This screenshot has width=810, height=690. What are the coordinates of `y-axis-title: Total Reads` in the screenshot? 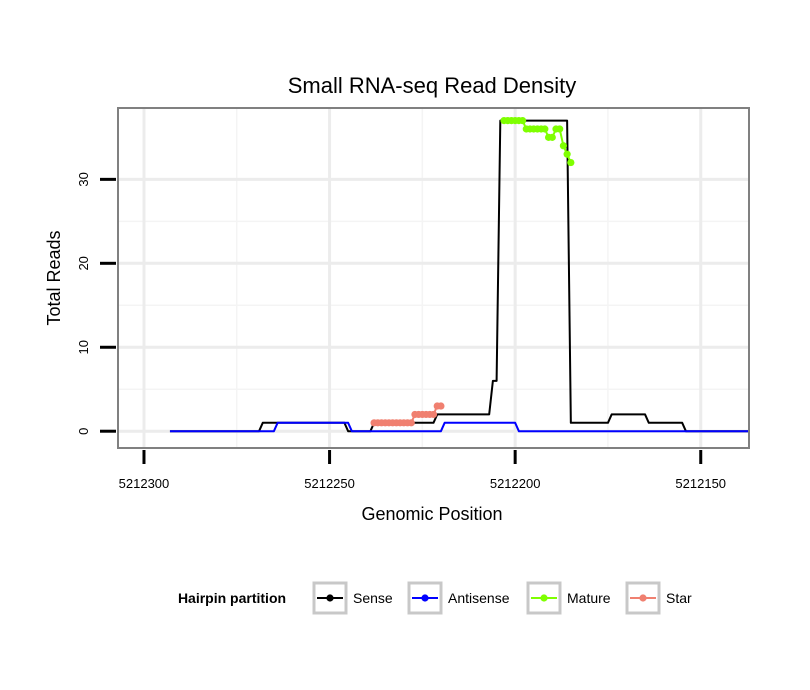 It's located at (54, 277).